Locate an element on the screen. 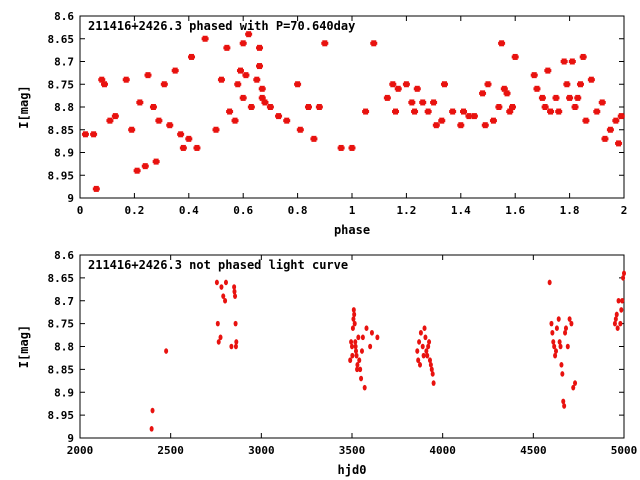 This screenshot has height=480, width=640. y-tick-label: 8.85 is located at coordinates (61, 130).